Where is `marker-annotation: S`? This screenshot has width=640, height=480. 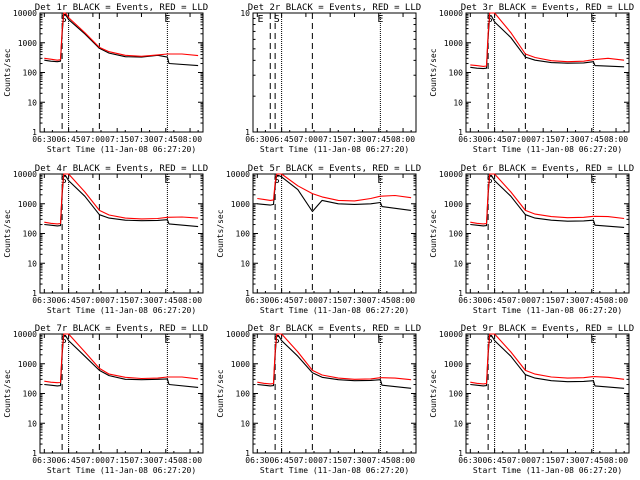
marker-annotation: S is located at coordinates (277, 19).